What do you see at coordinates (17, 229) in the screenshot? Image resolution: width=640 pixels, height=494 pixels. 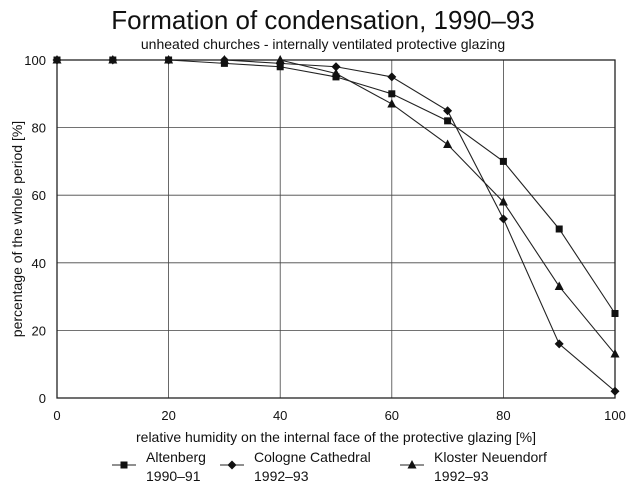 I see `y-axis-label: percentage of the whole period [%]` at bounding box center [17, 229].